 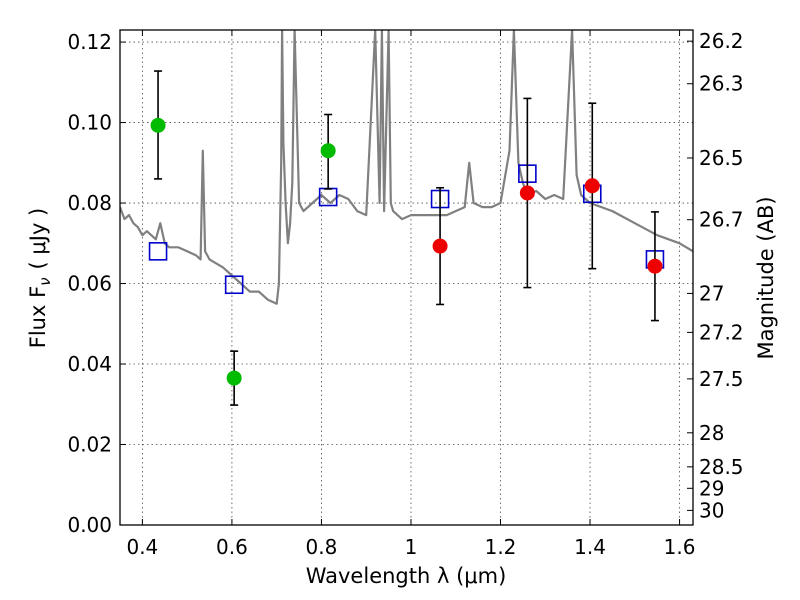 What do you see at coordinates (89, 525) in the screenshot?
I see `y-tick-label: 0.00` at bounding box center [89, 525].